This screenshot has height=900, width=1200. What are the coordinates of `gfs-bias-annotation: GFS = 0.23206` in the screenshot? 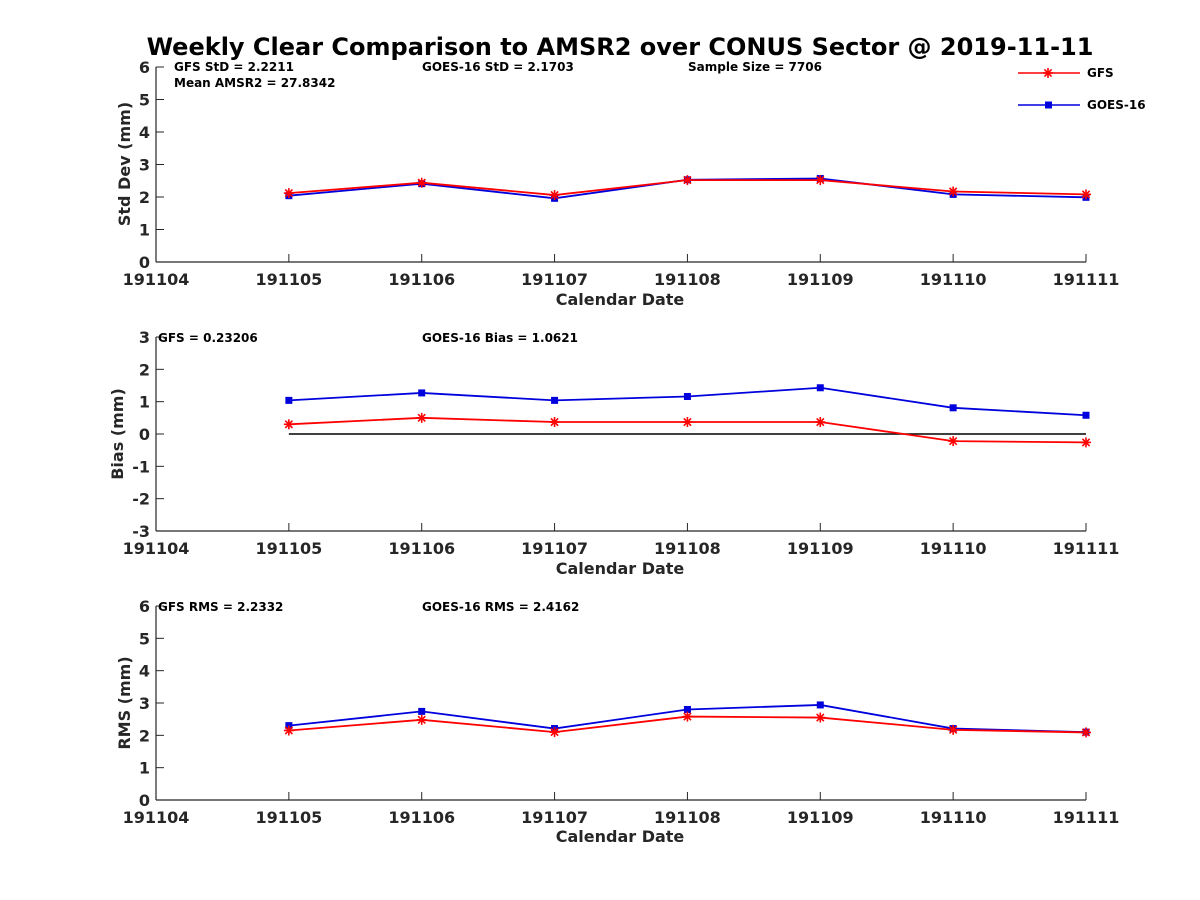 It's located at (208, 338).